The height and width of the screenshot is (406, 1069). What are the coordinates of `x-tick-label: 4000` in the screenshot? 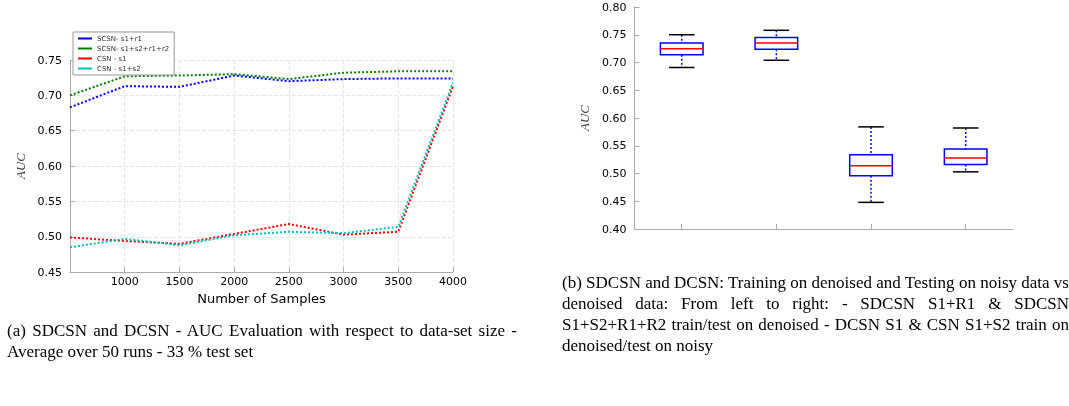 It's located at (453, 282).